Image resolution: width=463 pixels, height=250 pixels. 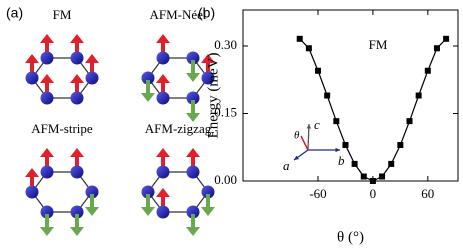 I want to click on x-tick-label: 0, so click(x=373, y=193).